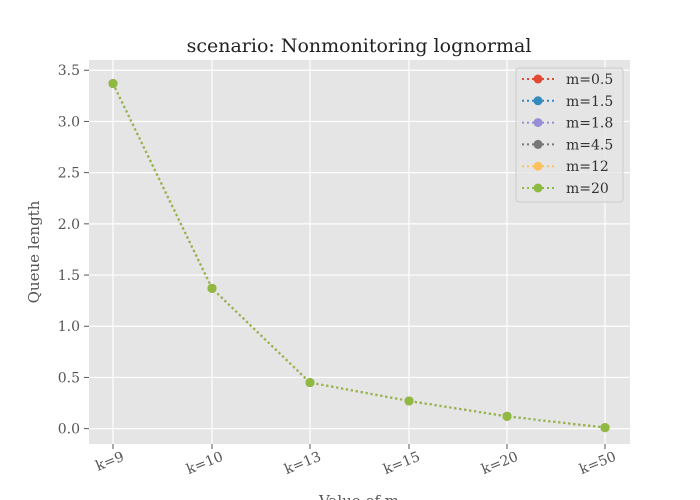 The width and height of the screenshot is (700, 500). I want to click on y-tick-label: 2.5, so click(69, 174).